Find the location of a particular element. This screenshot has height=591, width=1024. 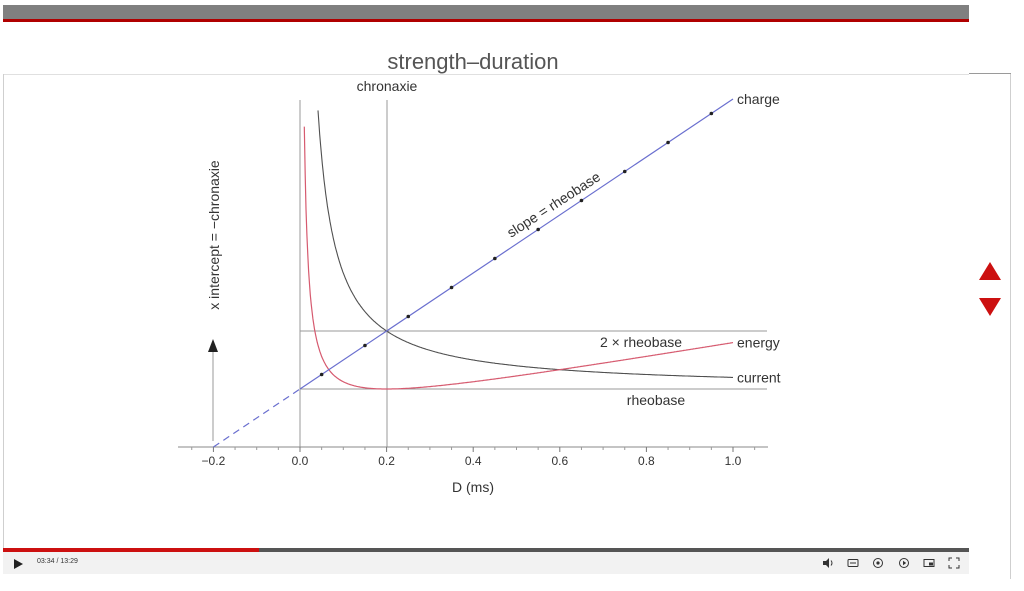

chronaxie-label: chronaxie is located at coordinates (387, 86).